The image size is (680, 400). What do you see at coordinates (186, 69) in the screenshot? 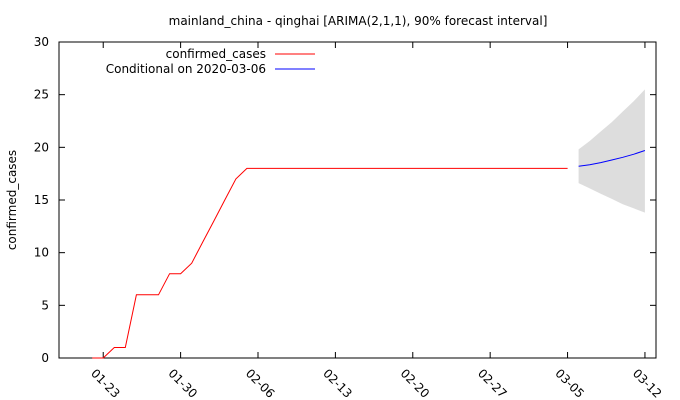
I see `legend-label-conditional: Conditional on 2020-03-06` at bounding box center [186, 69].